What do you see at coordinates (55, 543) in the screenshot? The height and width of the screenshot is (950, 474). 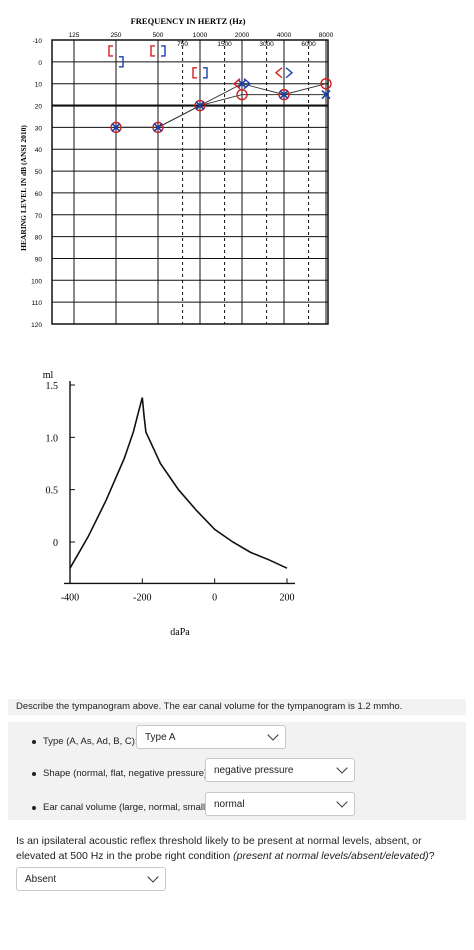 I see `tymp-y-tick-label: 0` at bounding box center [55, 543].